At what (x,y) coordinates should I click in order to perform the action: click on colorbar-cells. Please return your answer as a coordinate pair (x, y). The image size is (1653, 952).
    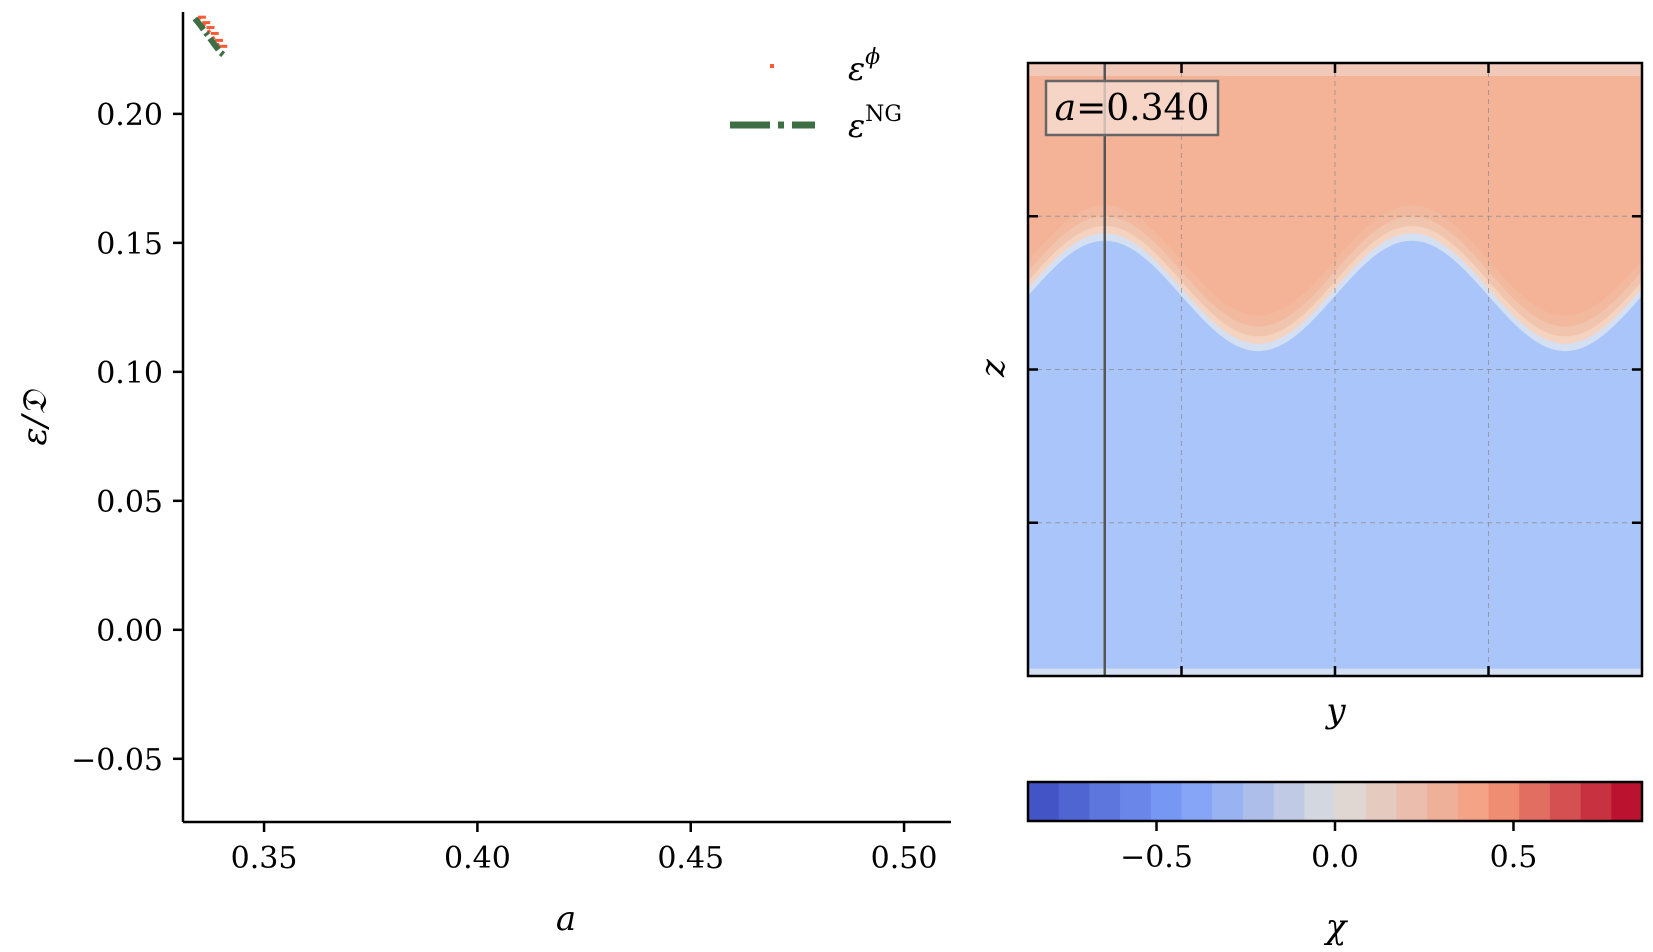
    Looking at the image, I should click on (1335, 801).